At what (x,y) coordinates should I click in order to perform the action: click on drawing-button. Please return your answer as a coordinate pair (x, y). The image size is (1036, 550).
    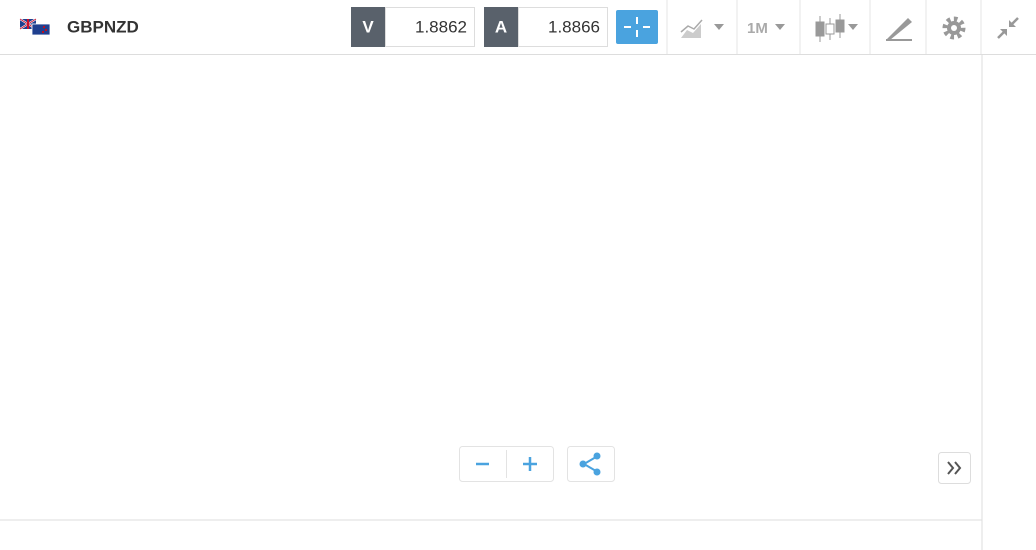
    Looking at the image, I should click on (899, 29).